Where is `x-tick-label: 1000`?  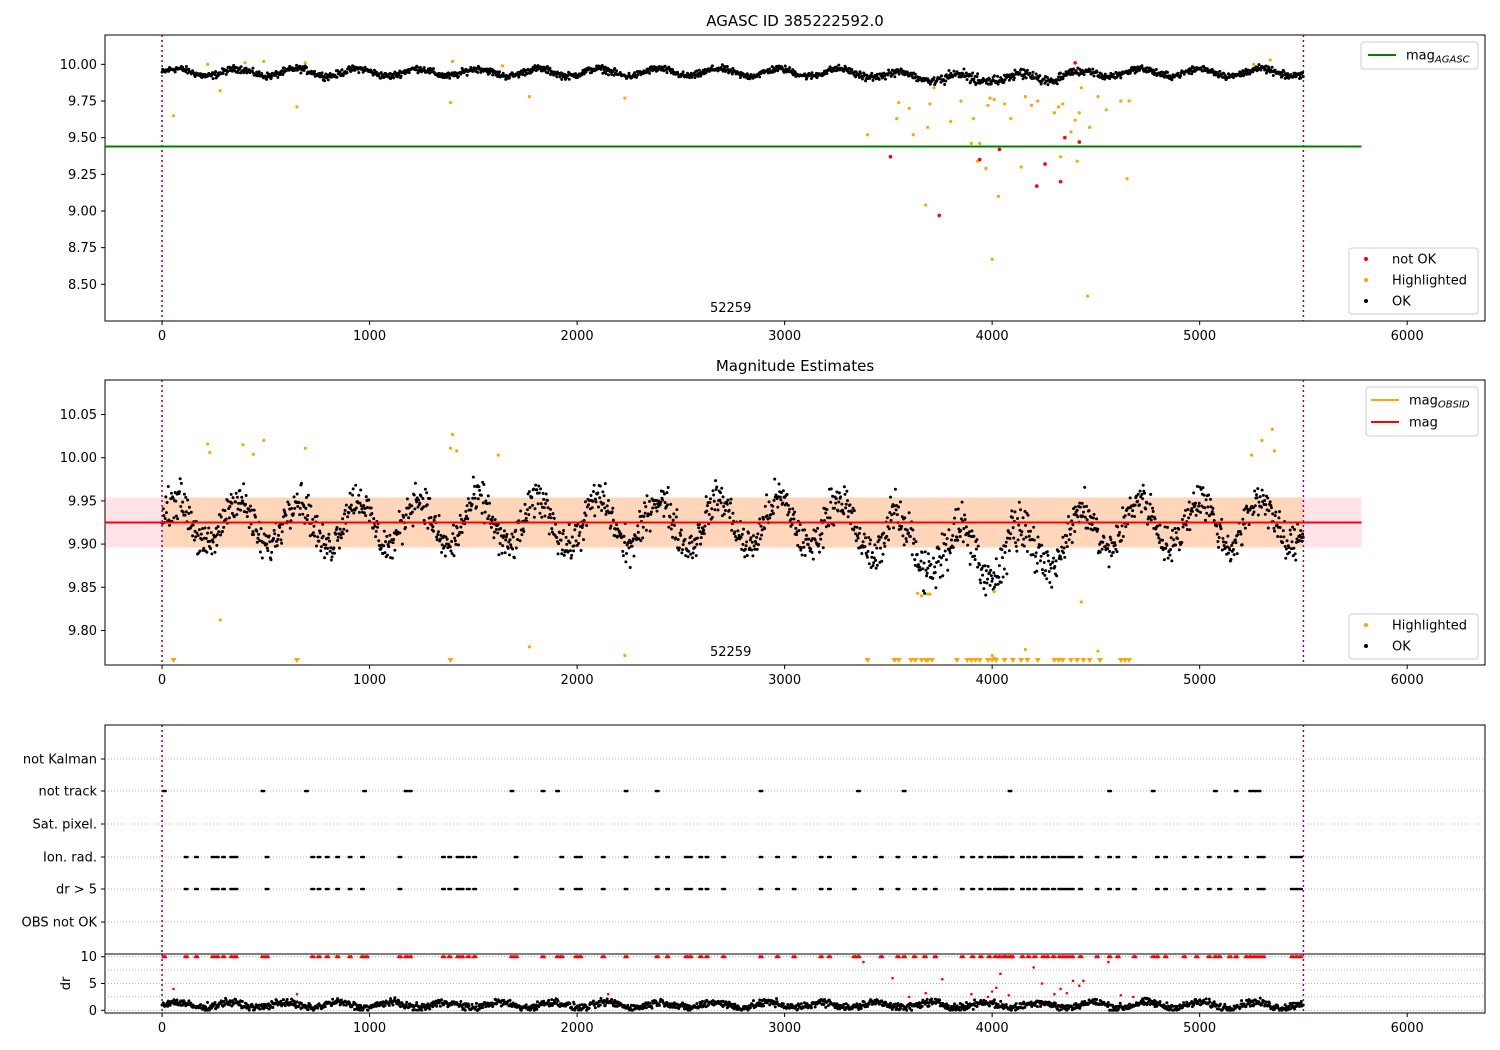
x-tick-label: 1000 is located at coordinates (369, 336).